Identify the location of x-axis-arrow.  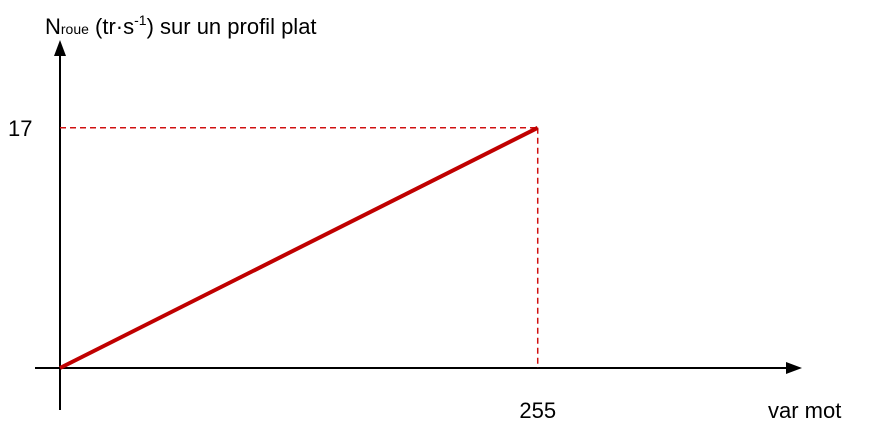
(794, 368).